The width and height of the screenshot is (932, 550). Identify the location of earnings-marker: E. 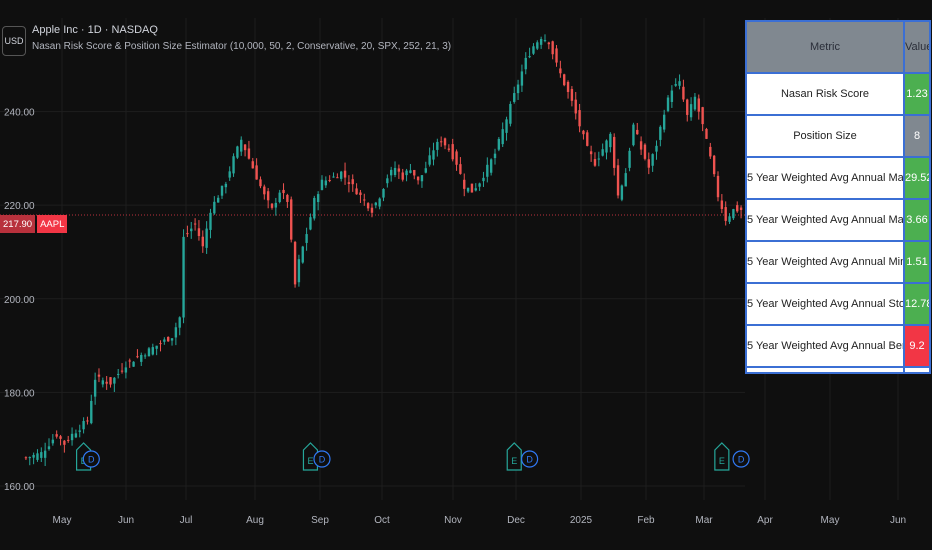
(722, 456).